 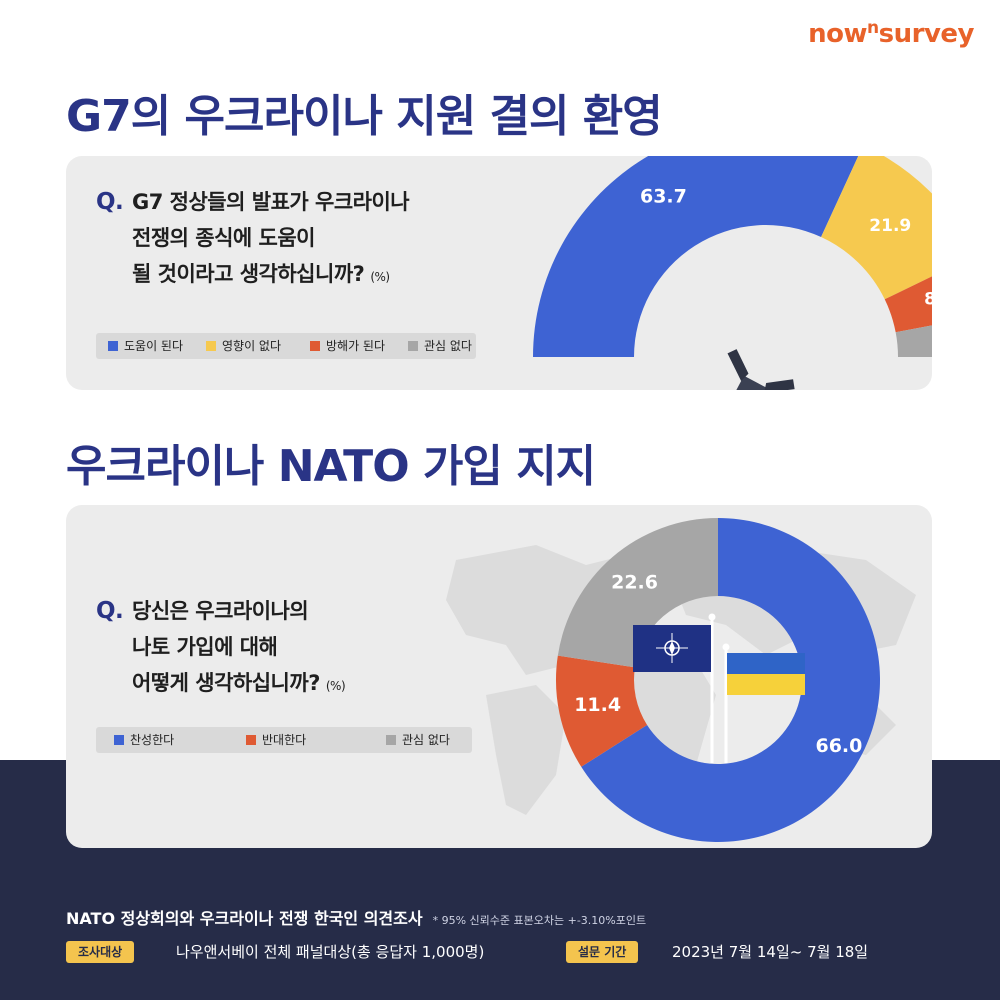 What do you see at coordinates (766, 674) in the screenshot?
I see `ukraine-flag-icon` at bounding box center [766, 674].